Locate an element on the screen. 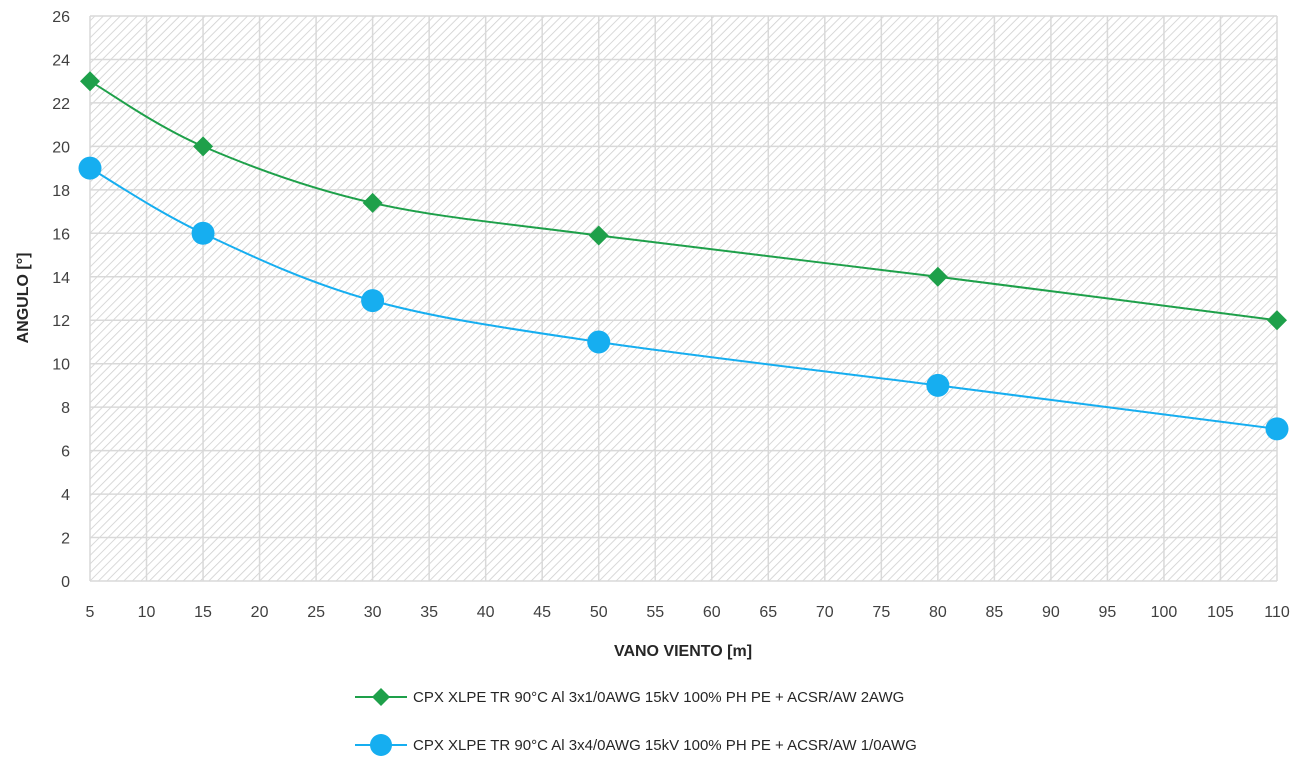 The height and width of the screenshot is (759, 1313). y-tick-label: 26 is located at coordinates (61, 17).